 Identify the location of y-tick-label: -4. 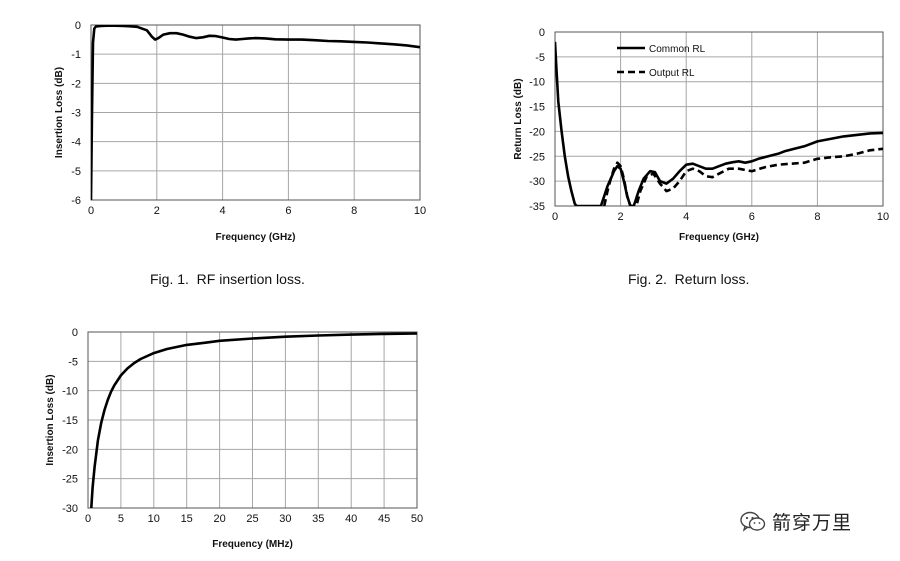
(76, 143).